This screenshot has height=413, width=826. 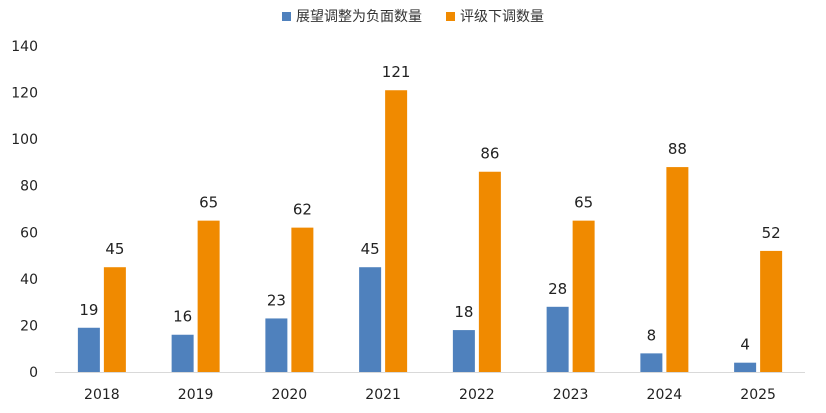 I want to click on y-tick-label: 100, so click(x=24, y=140).